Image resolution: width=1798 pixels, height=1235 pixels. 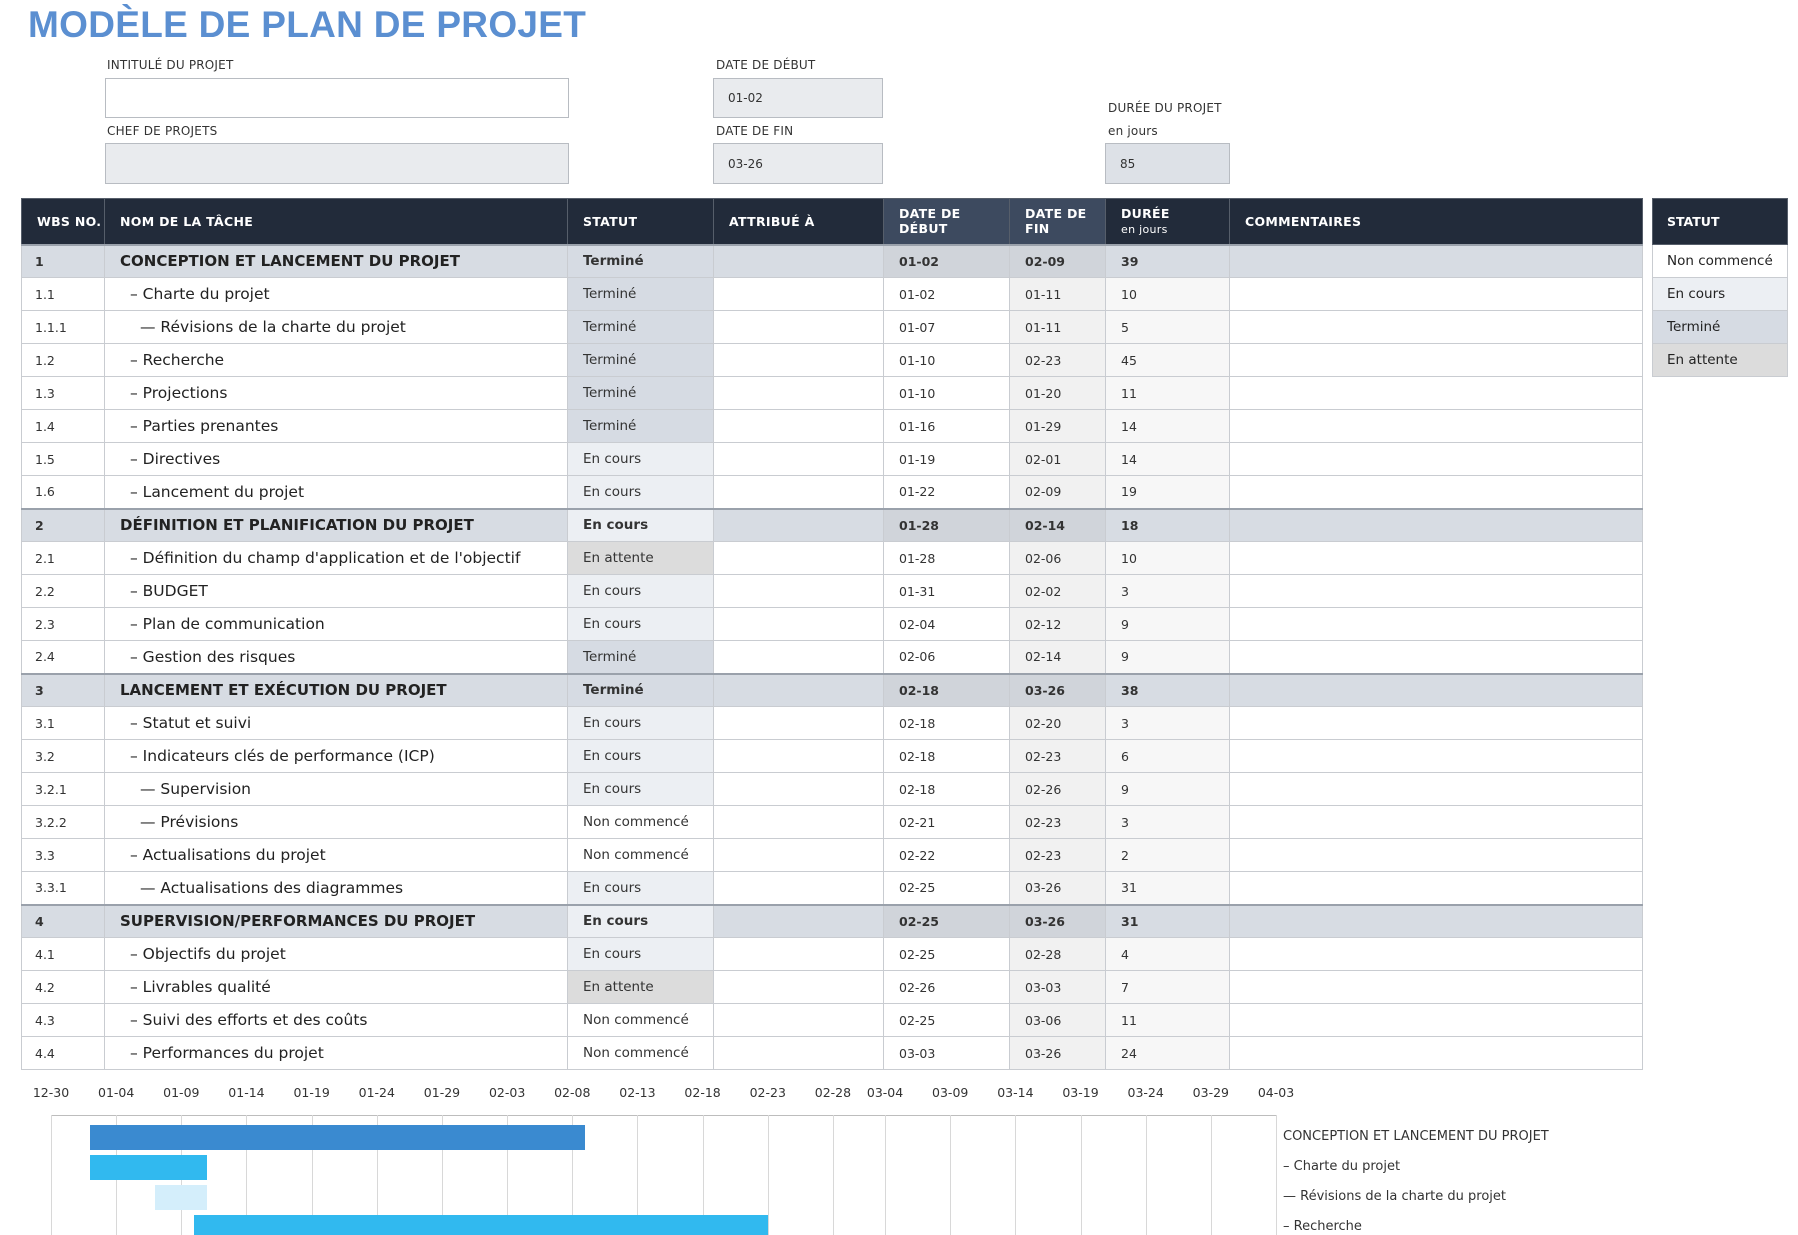 What do you see at coordinates (63, 524) in the screenshot?
I see `wbs-cell: 2` at bounding box center [63, 524].